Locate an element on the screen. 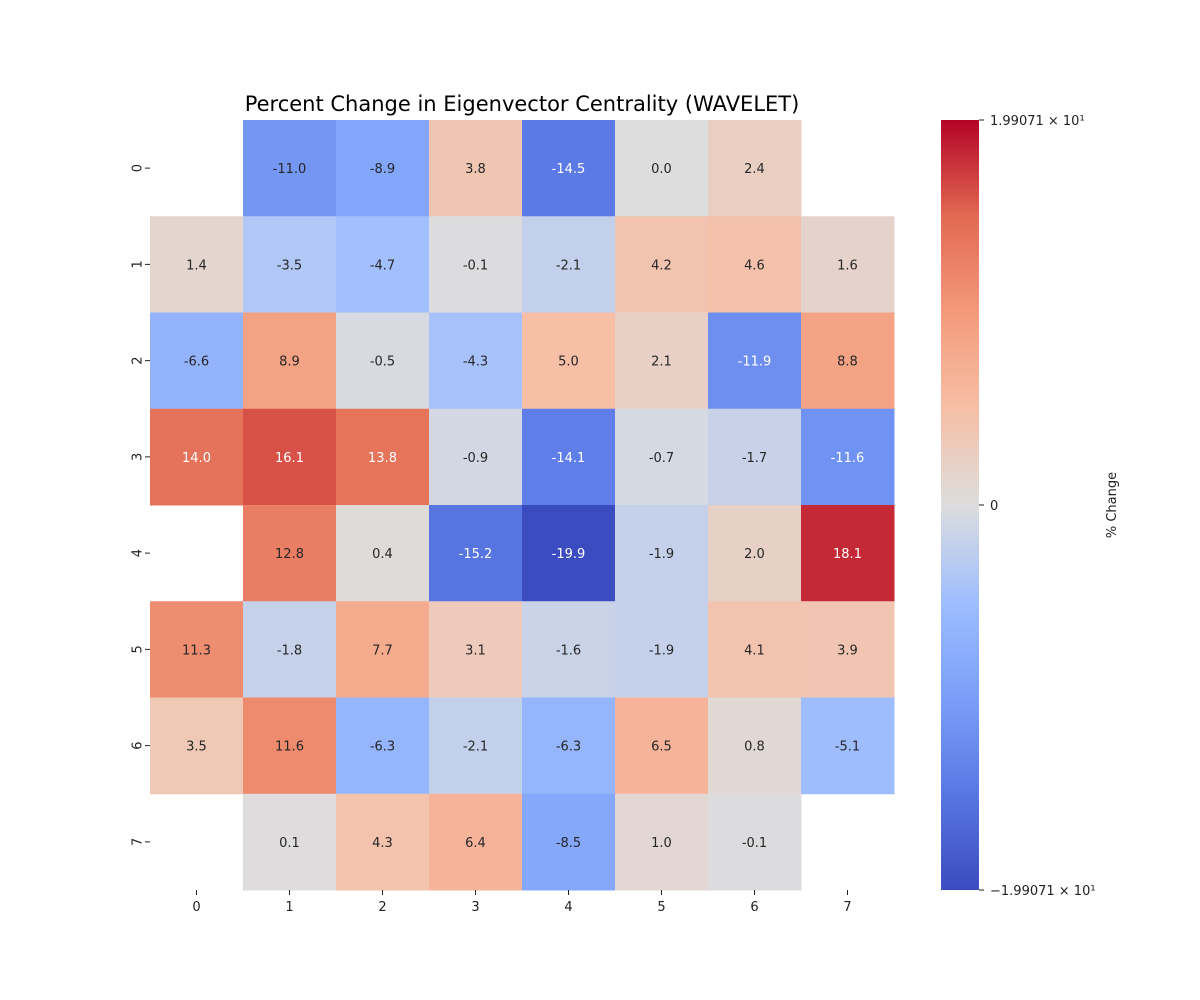 The image size is (1200, 1000). cell-value-r6-c5: 6.5 is located at coordinates (661, 747).